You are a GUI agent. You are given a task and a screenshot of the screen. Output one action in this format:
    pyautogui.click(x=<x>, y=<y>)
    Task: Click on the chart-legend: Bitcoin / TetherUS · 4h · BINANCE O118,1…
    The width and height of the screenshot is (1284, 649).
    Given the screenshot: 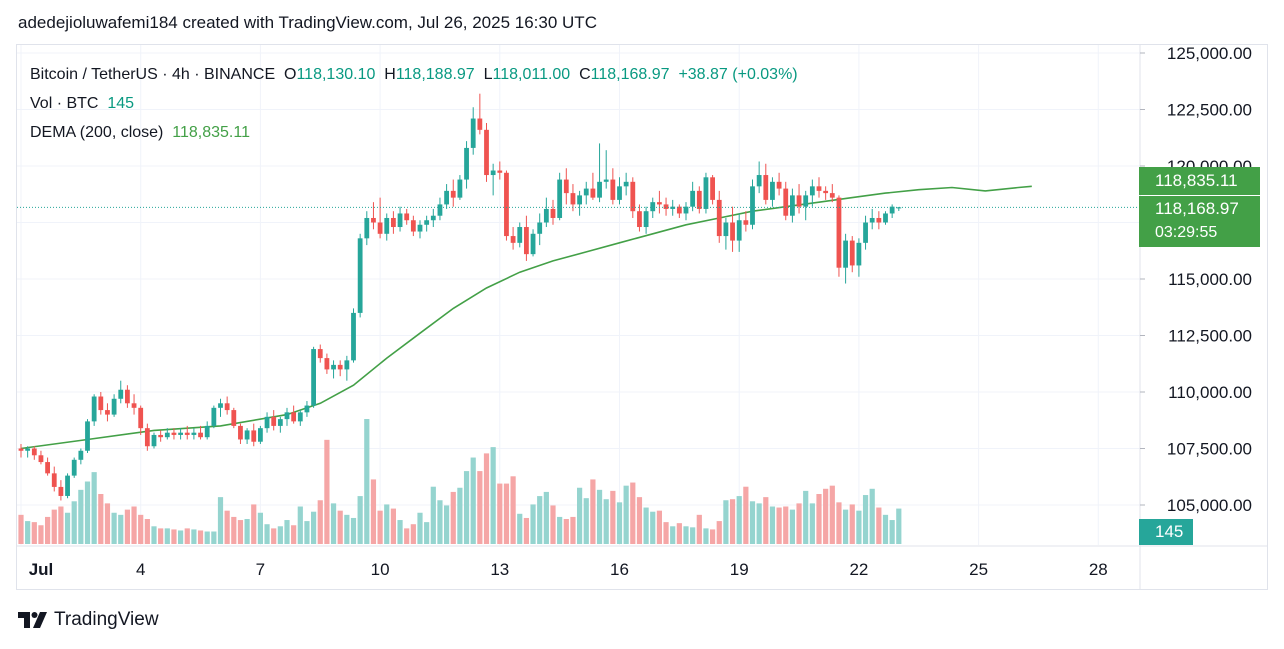 What is the action you would take?
    pyautogui.click(x=414, y=103)
    